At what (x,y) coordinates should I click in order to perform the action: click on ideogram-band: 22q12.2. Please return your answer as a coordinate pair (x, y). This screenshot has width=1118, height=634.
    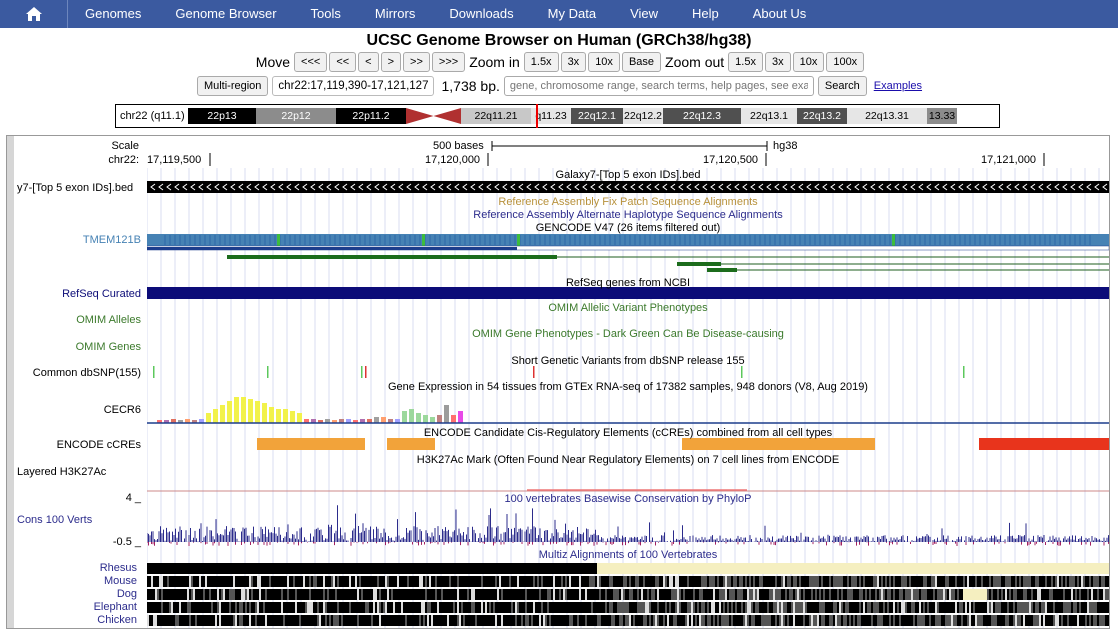
    Looking at the image, I should click on (643, 116).